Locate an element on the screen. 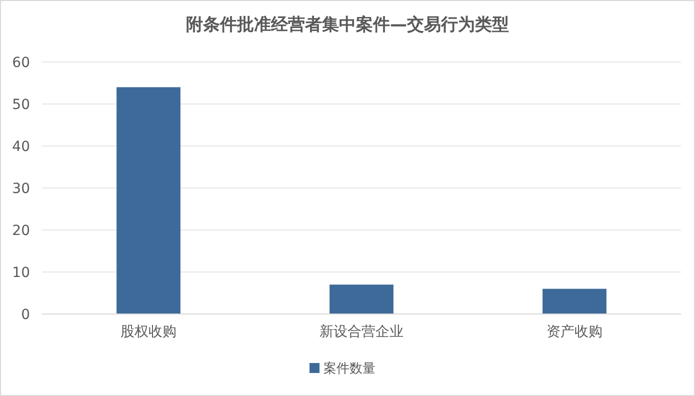 Image resolution: width=695 pixels, height=396 pixels. chart-title: 附条件批准经营者集中案件—交易行为类型 is located at coordinates (347, 24).